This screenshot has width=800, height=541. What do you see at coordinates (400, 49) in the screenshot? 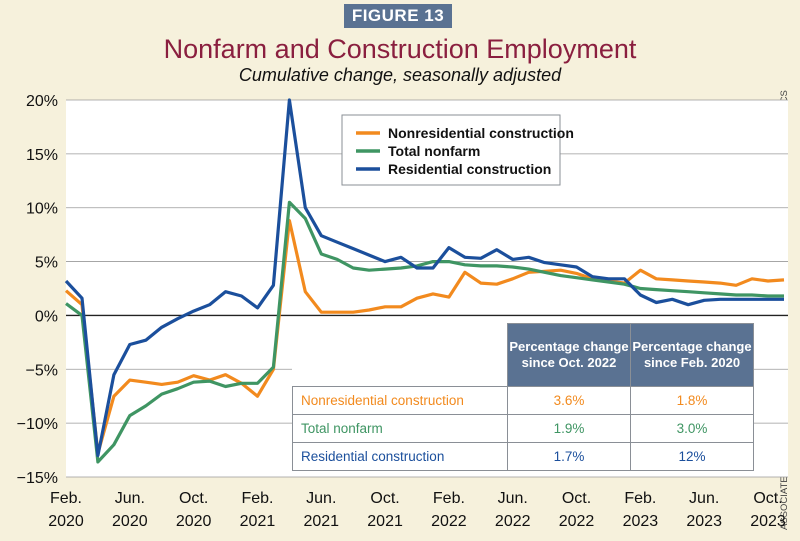
I see `chart-title: Nonfarm and Construction Employment` at bounding box center [400, 49].